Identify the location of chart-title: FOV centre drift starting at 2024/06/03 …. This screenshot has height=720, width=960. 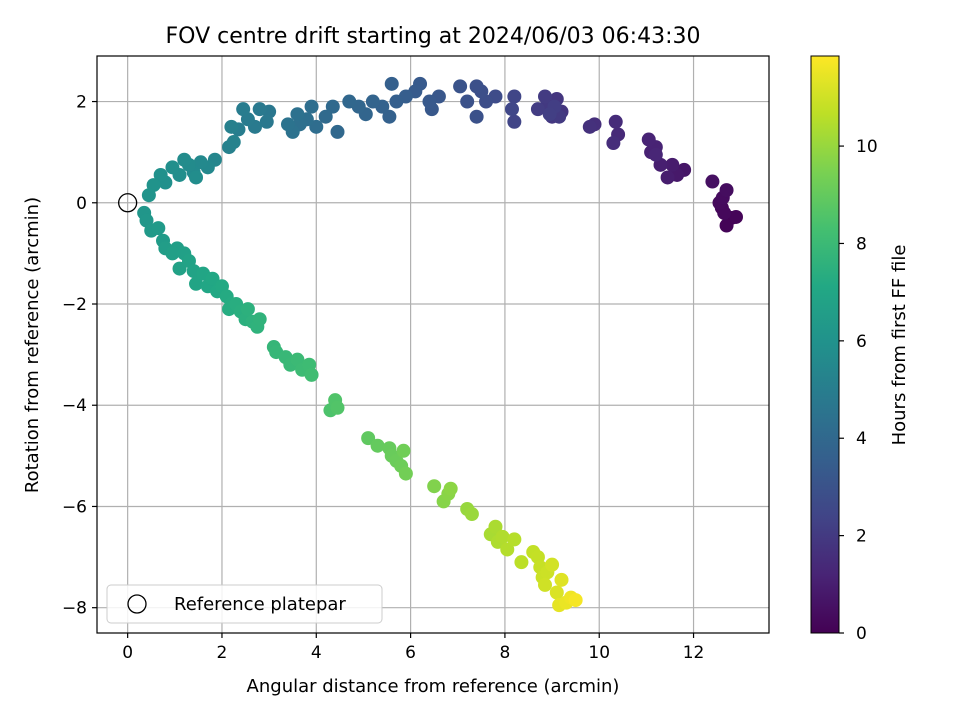
(433, 36).